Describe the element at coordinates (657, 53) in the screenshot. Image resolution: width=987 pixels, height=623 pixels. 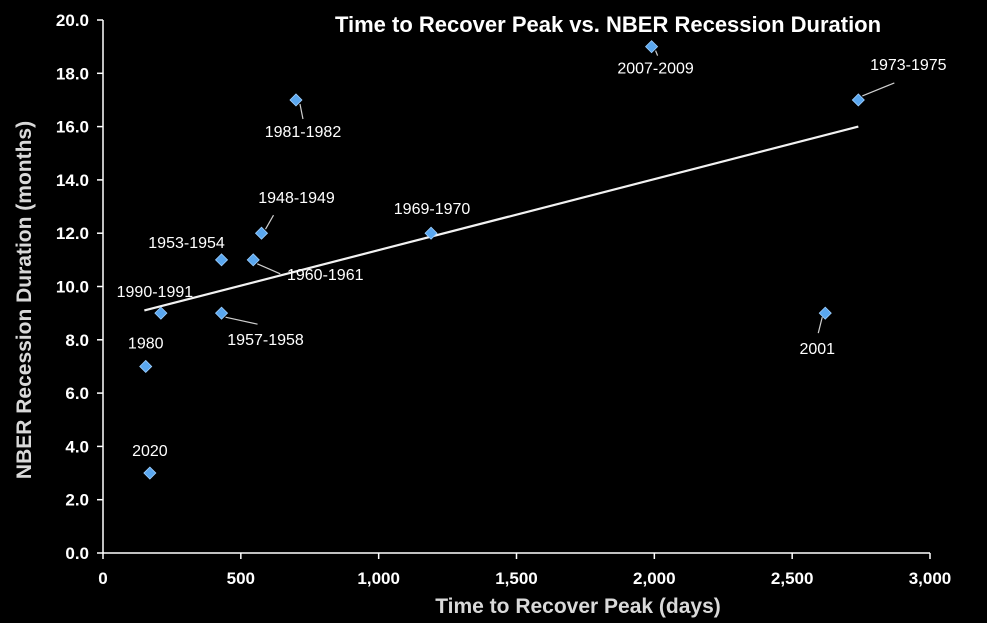
I see `leader-line-2007-2009` at that location.